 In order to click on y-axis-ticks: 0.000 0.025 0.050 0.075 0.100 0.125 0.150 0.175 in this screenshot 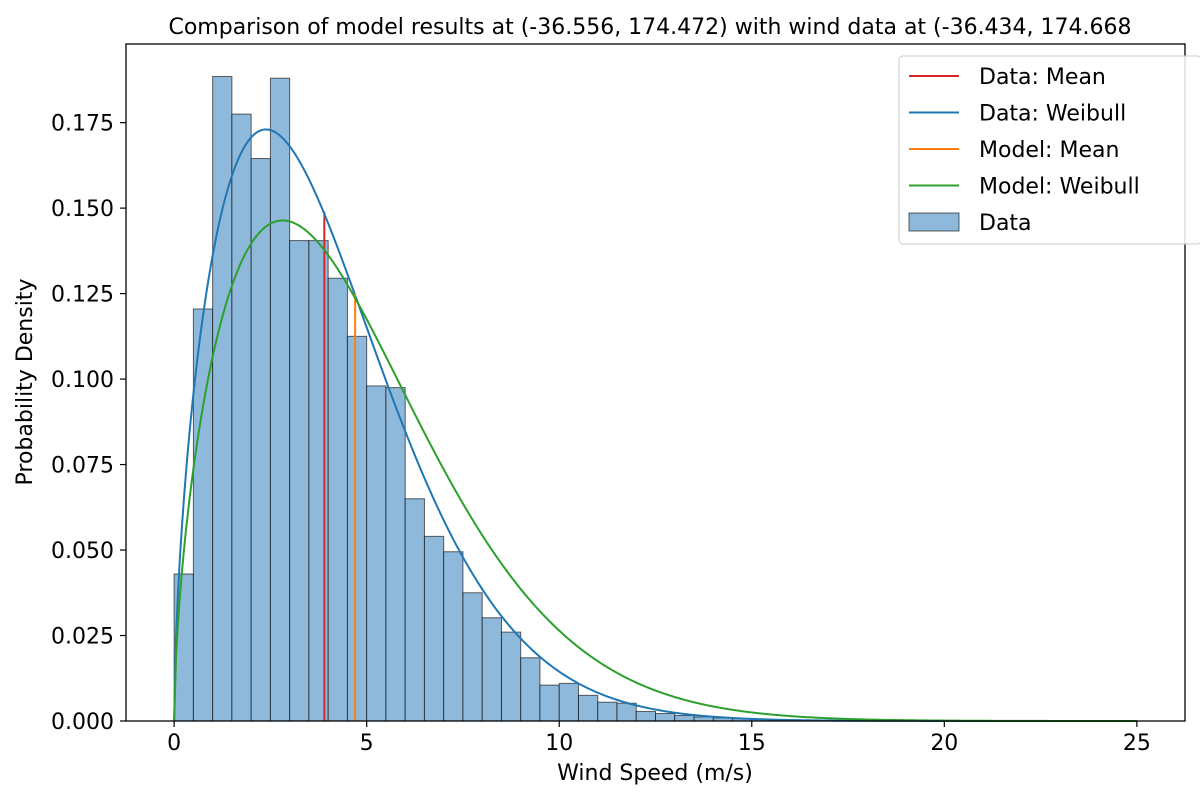, I will do `click(88, 423)`.